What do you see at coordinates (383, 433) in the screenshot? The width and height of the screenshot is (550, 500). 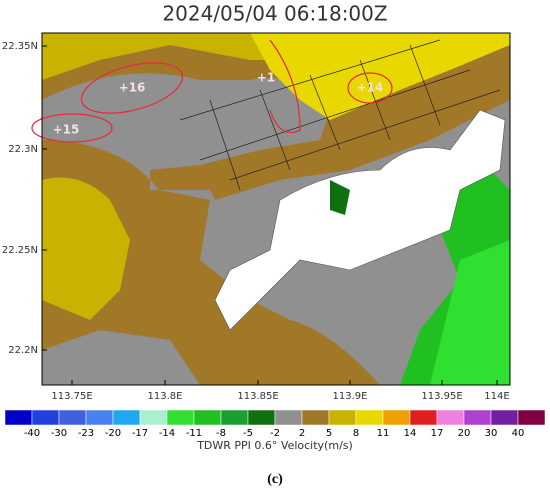 I see `colorbar-label: 11` at bounding box center [383, 433].